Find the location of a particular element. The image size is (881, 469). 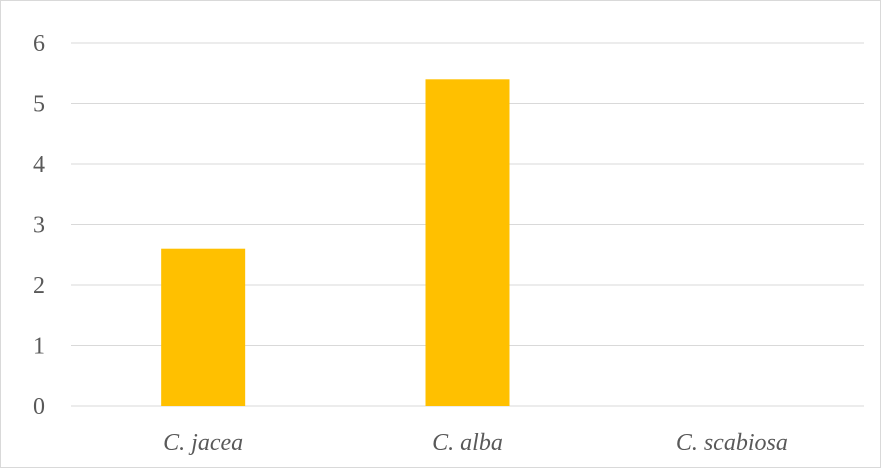

x-category-label: C. jacea is located at coordinates (203, 443).